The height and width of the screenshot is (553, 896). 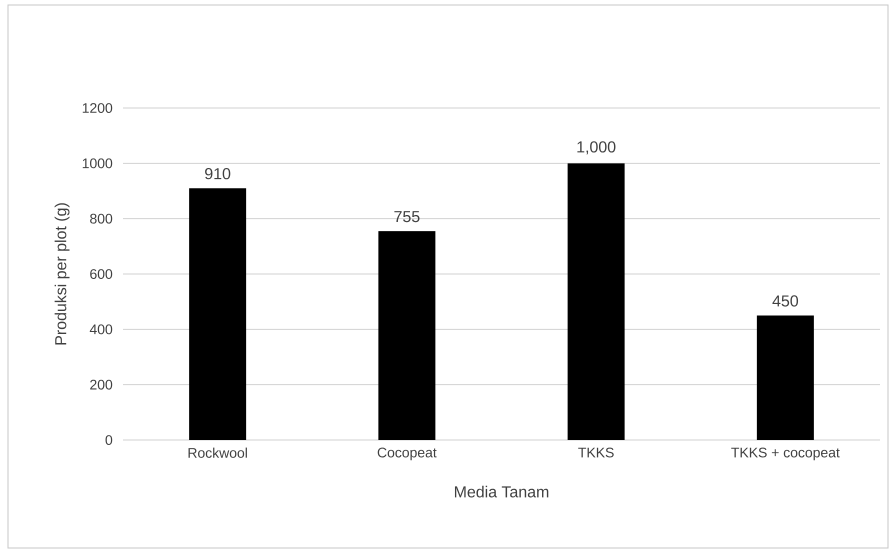 I want to click on y-tick-label: 1200, so click(x=97, y=108).